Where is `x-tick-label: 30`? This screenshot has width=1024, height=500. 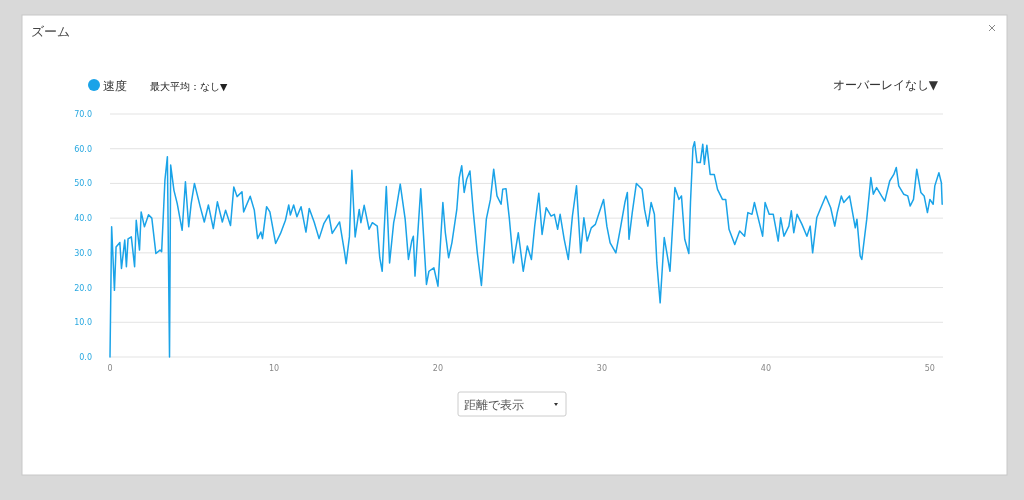 x-tick-label: 30 is located at coordinates (602, 368).